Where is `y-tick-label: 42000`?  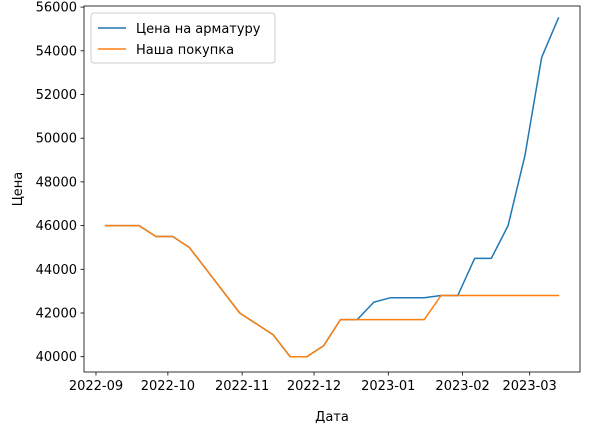 y-tick-label: 42000 is located at coordinates (56, 314).